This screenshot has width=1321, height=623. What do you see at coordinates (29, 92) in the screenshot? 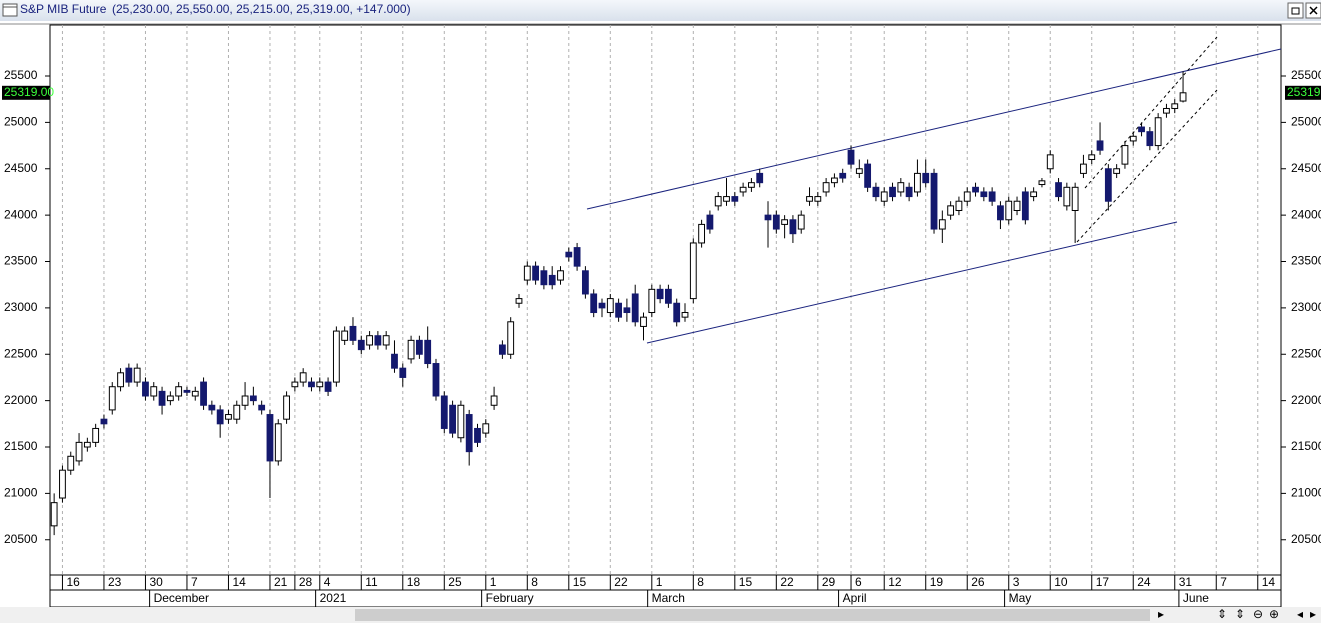
I see `last-price-label: 25319.00` at bounding box center [29, 92].